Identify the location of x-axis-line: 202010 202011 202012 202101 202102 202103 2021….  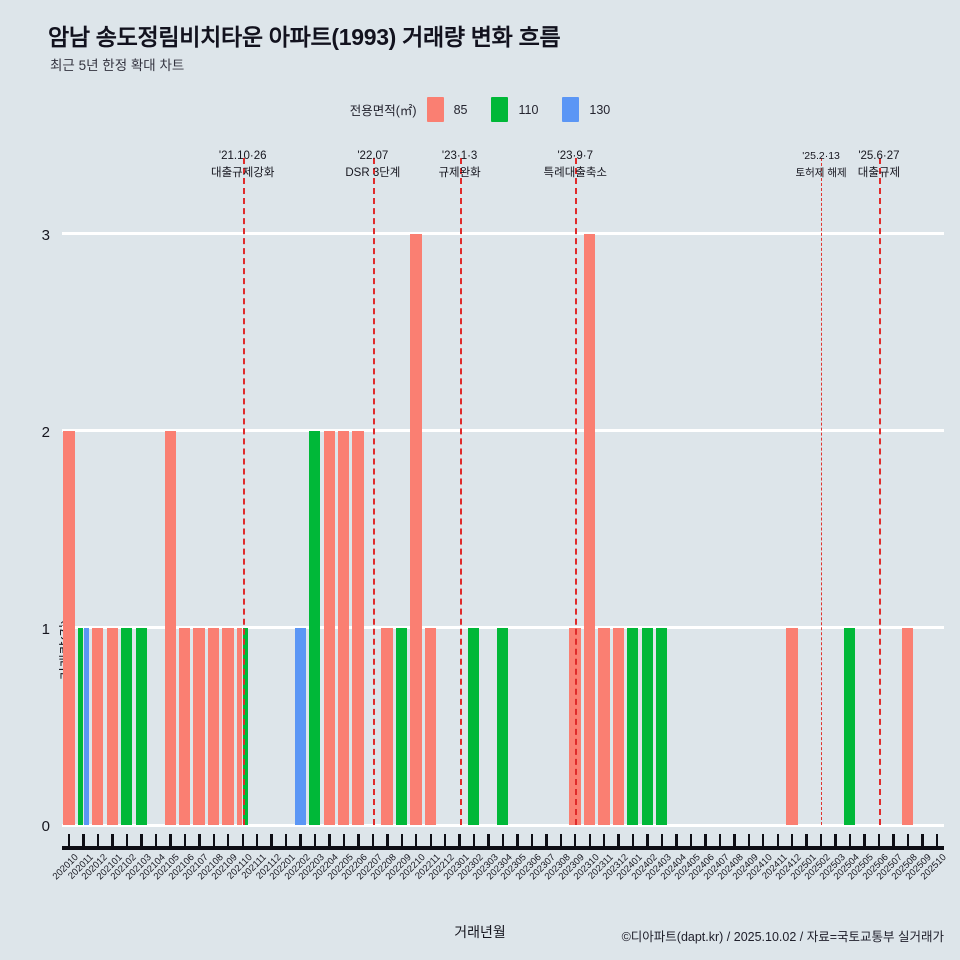
(500, 858).